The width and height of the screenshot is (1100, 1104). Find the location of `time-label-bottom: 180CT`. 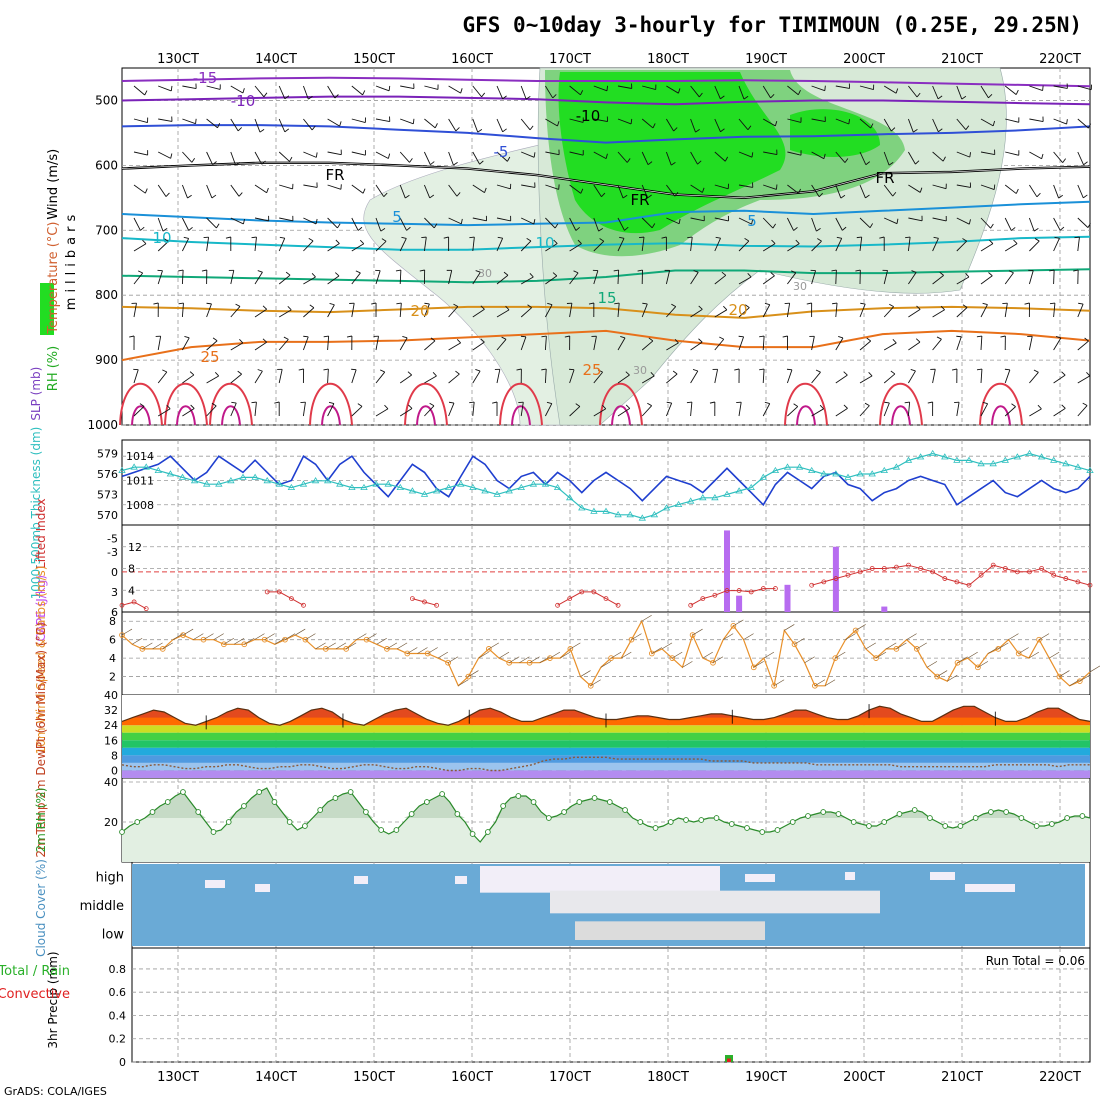

time-label-bottom: 180CT is located at coordinates (668, 1077).